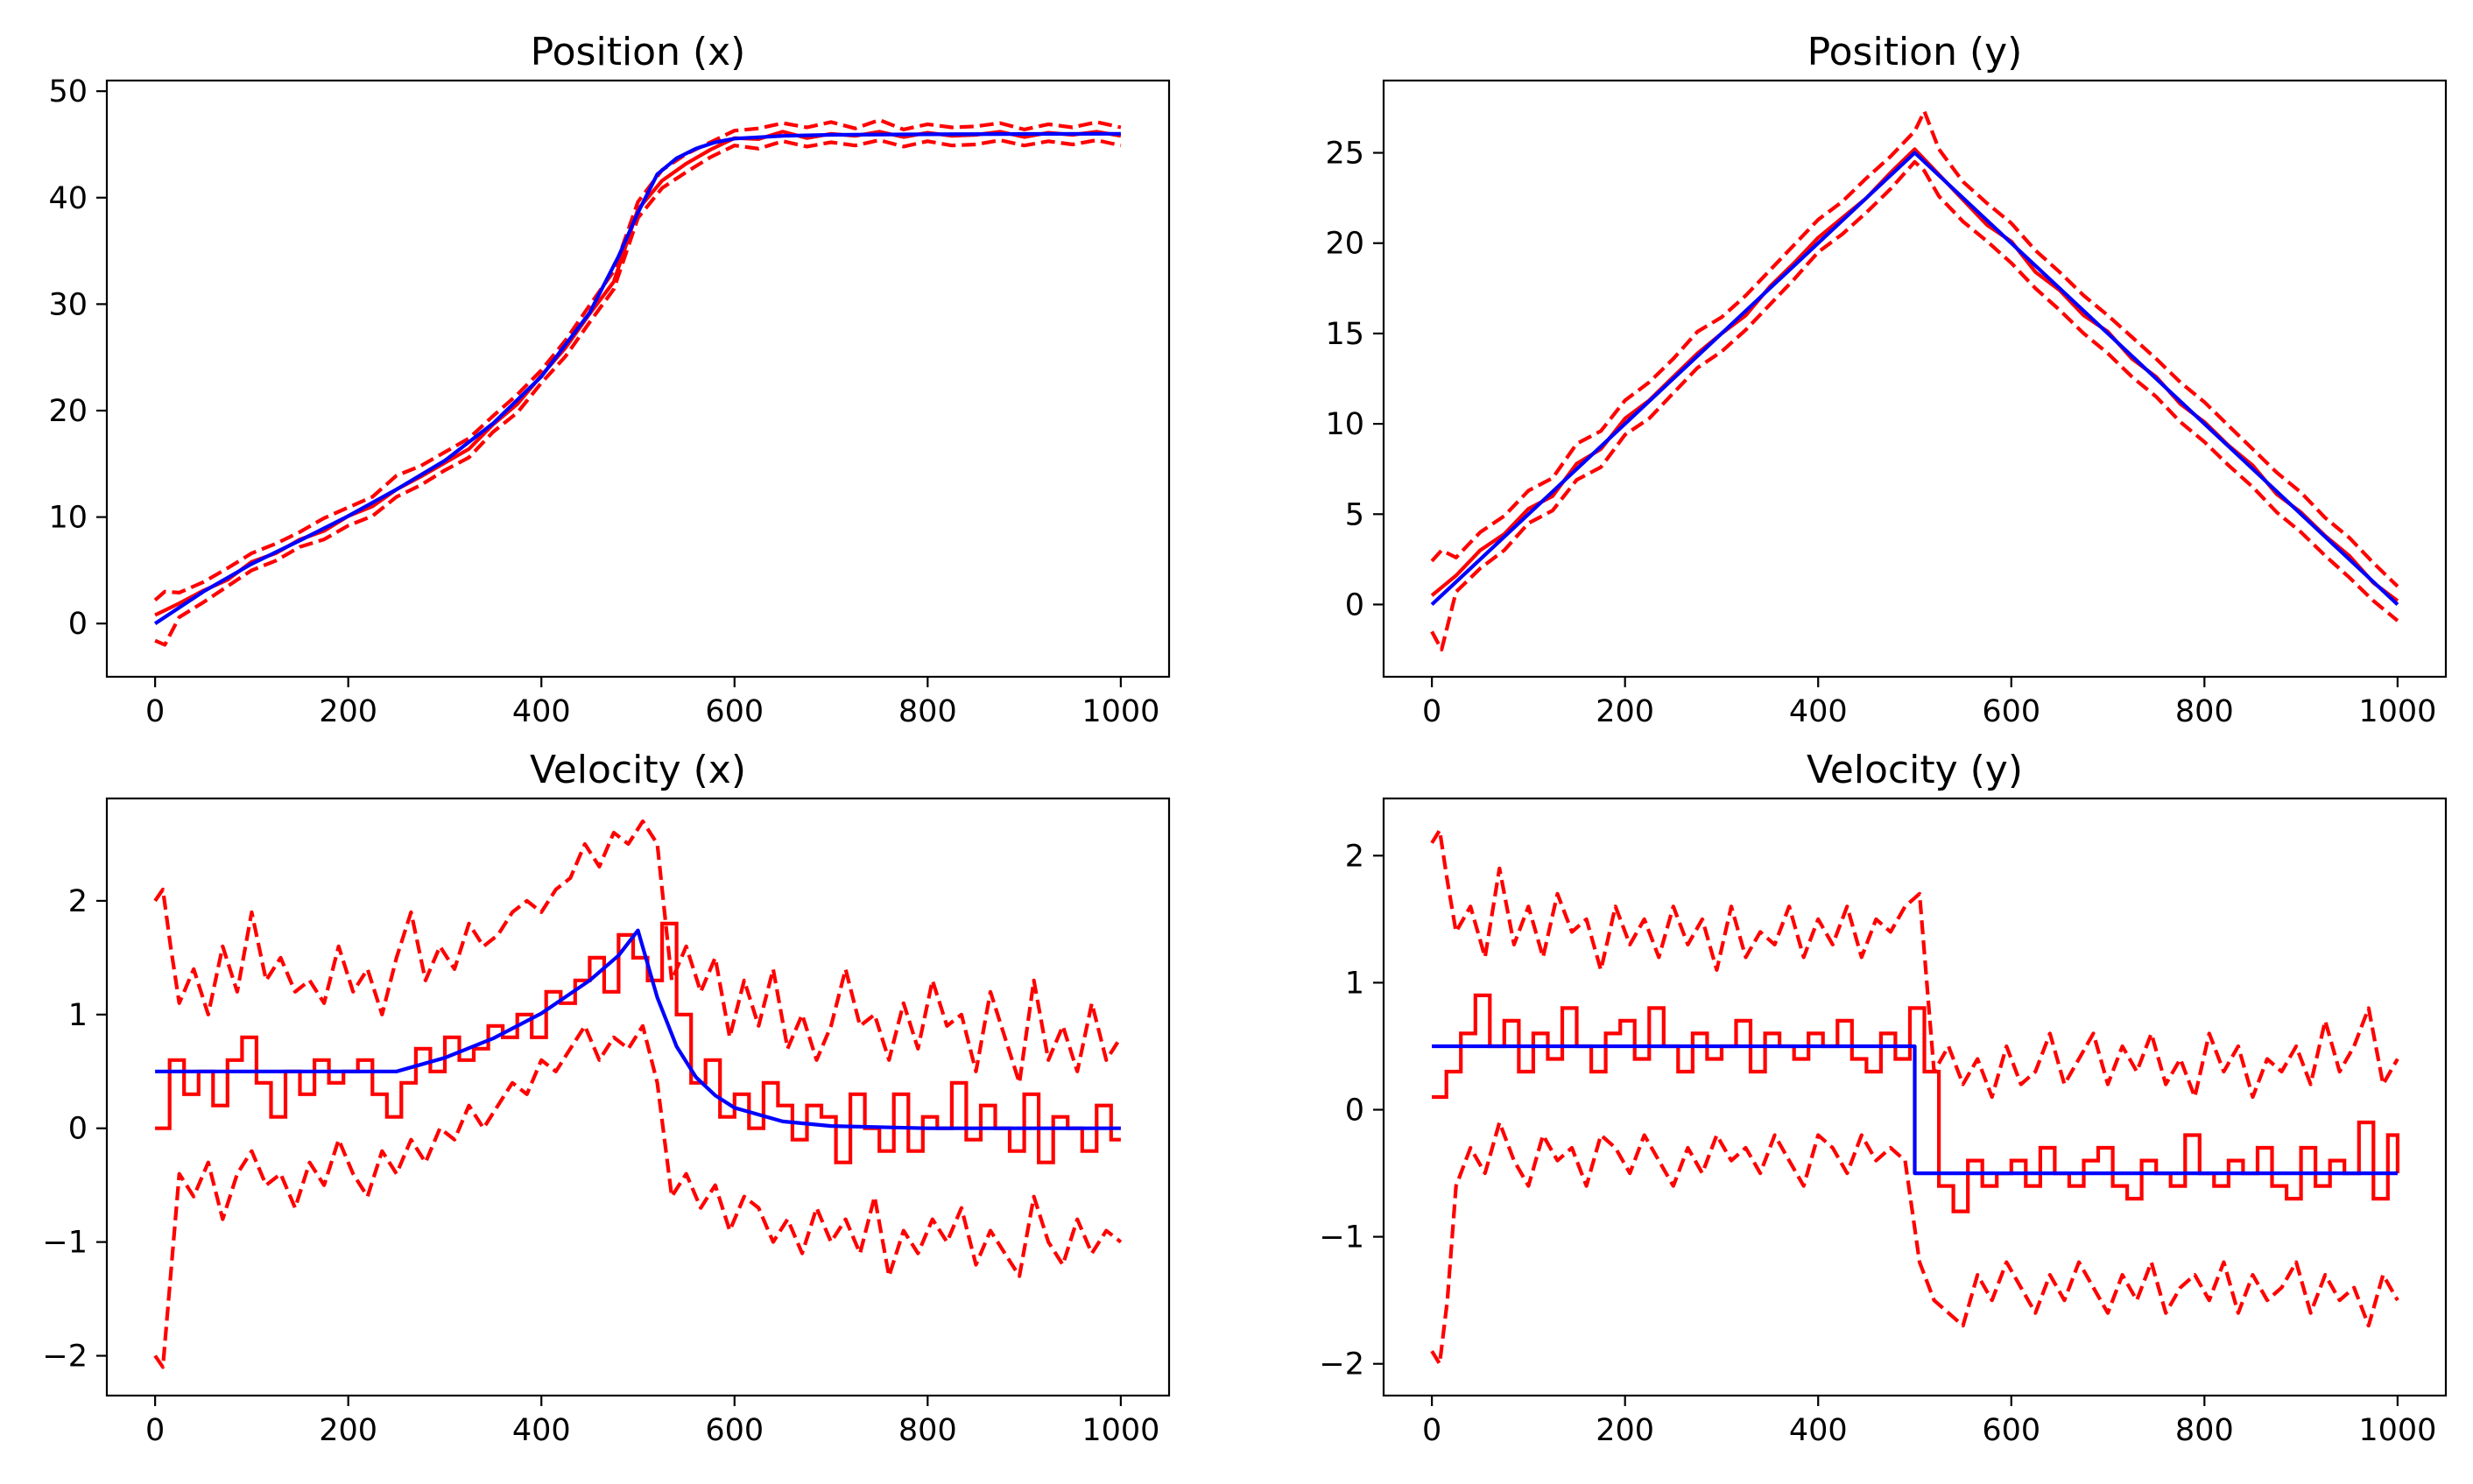 This screenshot has width=2473, height=1484. I want to click on chart-title: Position (x), so click(638, 52).